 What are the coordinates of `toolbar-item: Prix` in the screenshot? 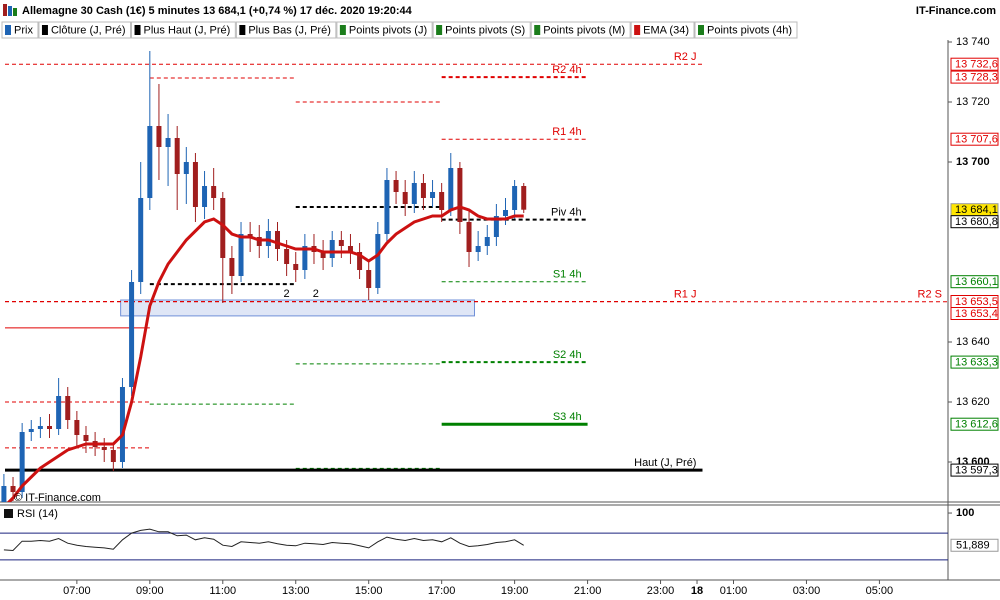 It's located at (20, 30).